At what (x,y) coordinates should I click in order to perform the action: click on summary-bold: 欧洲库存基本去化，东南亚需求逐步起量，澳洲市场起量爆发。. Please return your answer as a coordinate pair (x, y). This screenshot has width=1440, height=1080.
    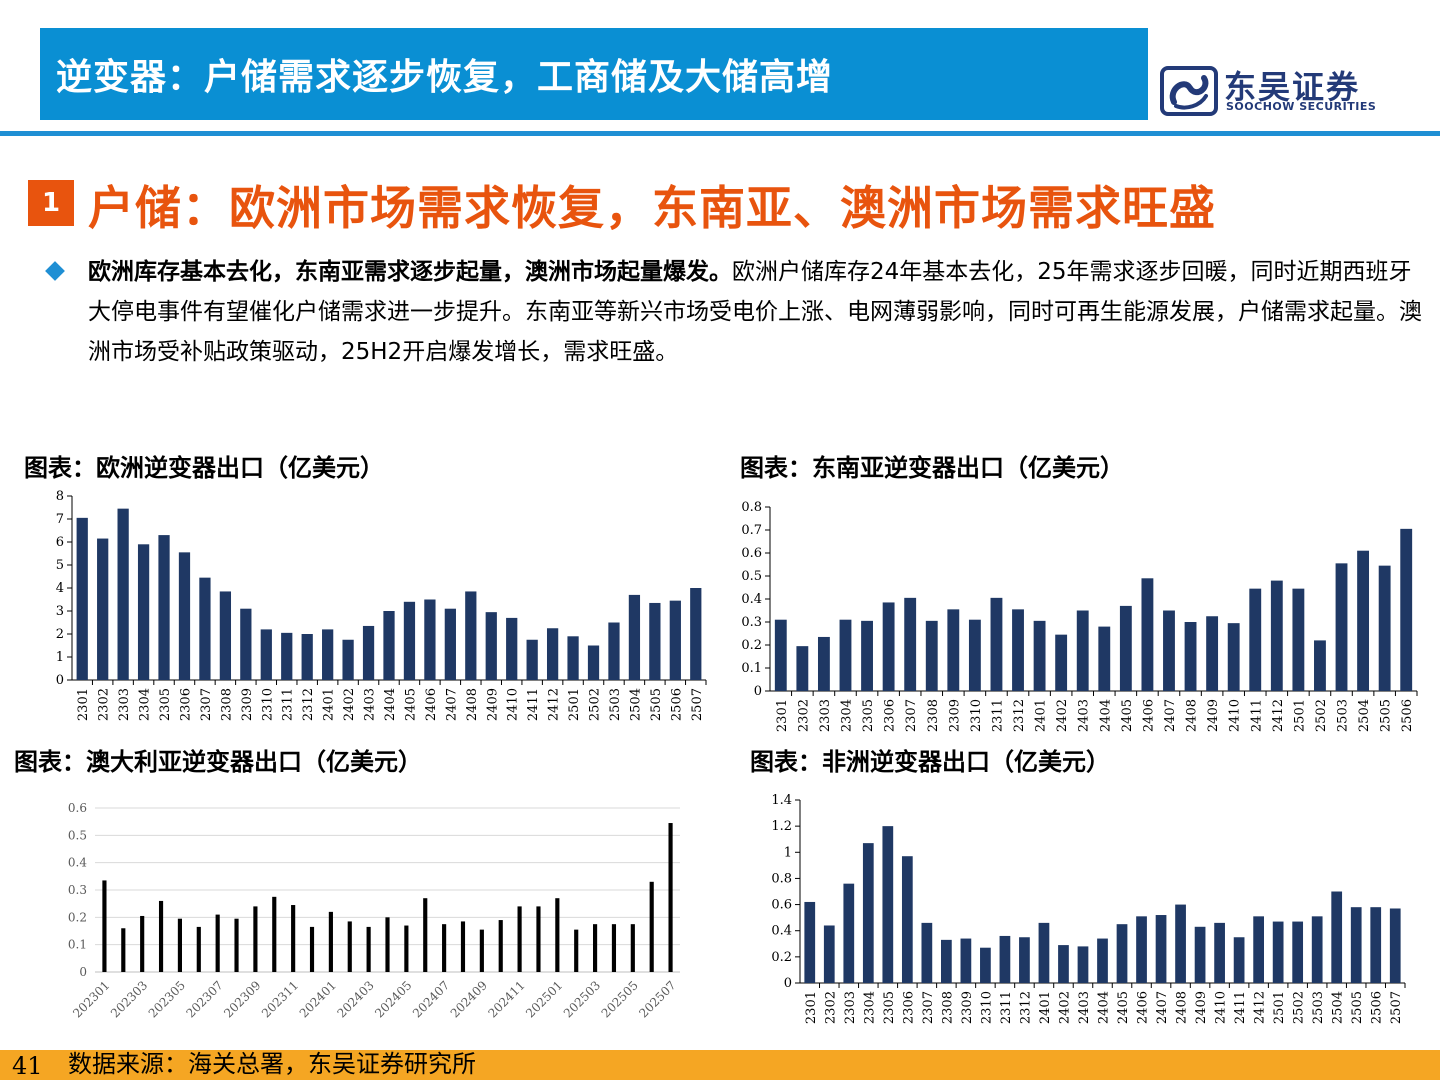
    Looking at the image, I should click on (410, 272).